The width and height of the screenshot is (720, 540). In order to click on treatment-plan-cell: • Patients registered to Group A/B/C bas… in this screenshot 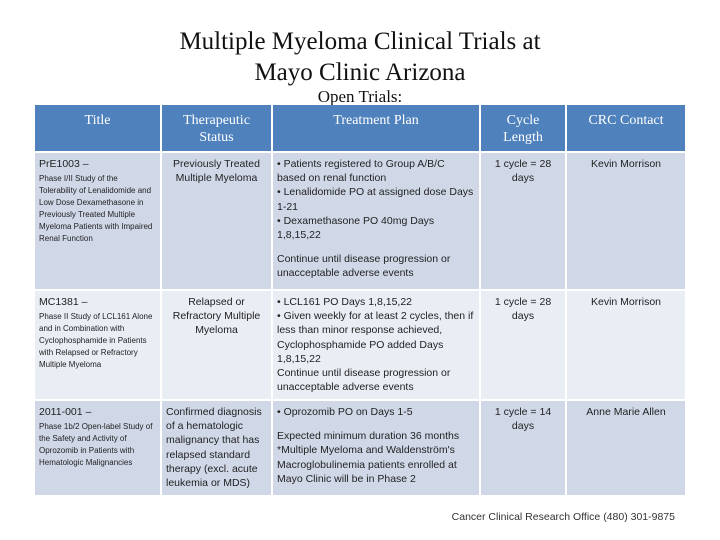, I will do `click(377, 220)`.